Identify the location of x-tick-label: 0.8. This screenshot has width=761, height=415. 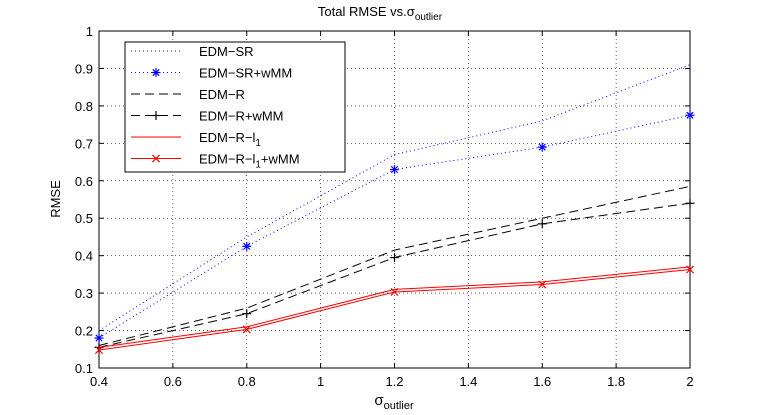
(247, 381).